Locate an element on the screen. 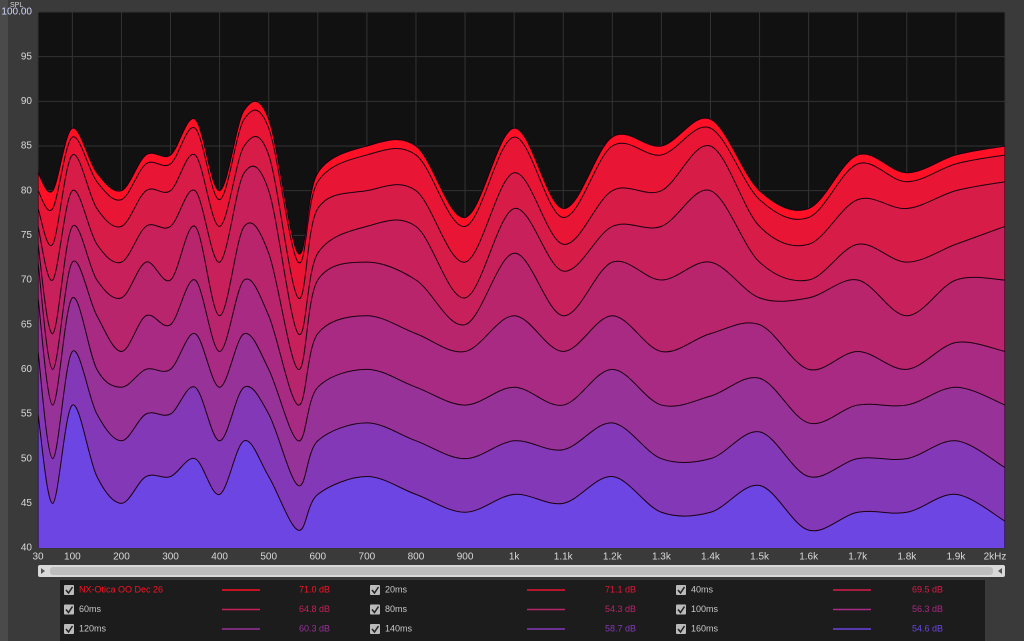 The image size is (1024, 641). y-tick-label: 65 is located at coordinates (27, 324).